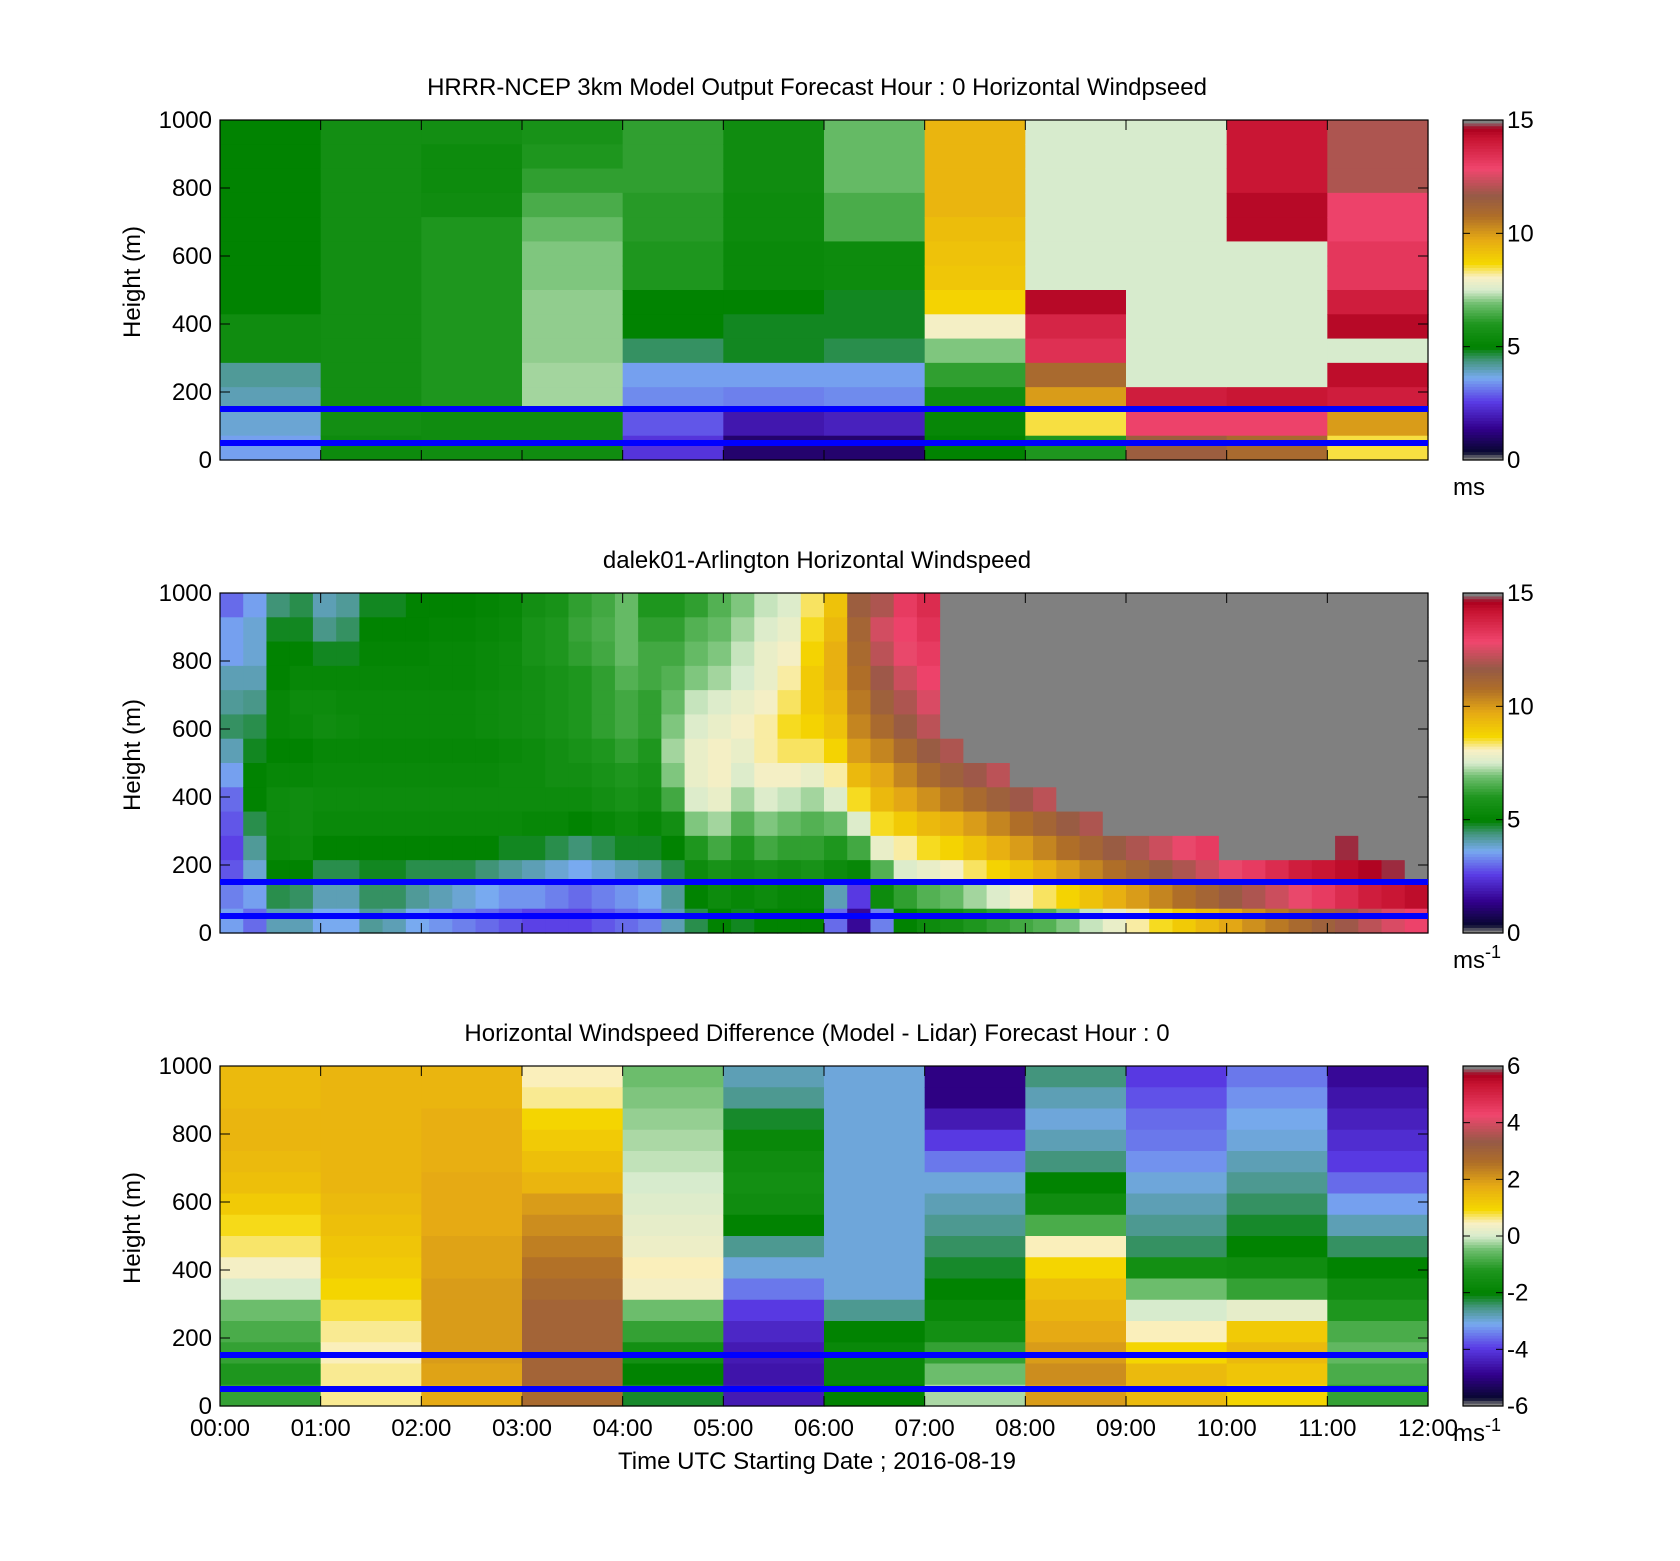  What do you see at coordinates (1517, 1293) in the screenshot?
I see `colorbar-tick-label: -2` at bounding box center [1517, 1293].